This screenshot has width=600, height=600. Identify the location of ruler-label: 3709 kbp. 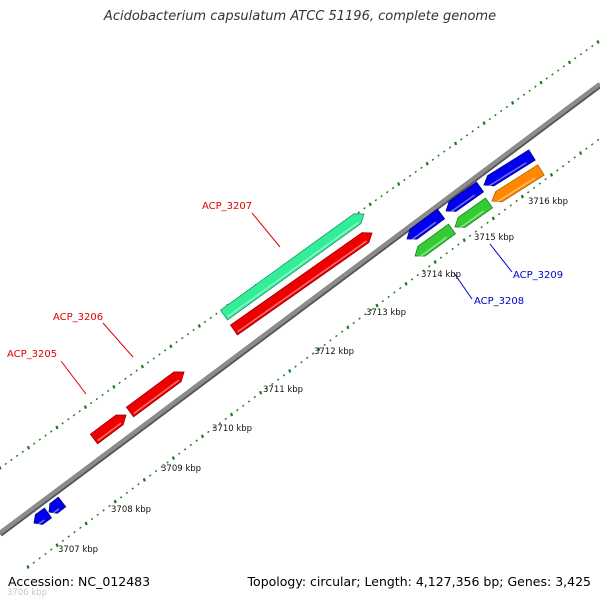
(181, 469).